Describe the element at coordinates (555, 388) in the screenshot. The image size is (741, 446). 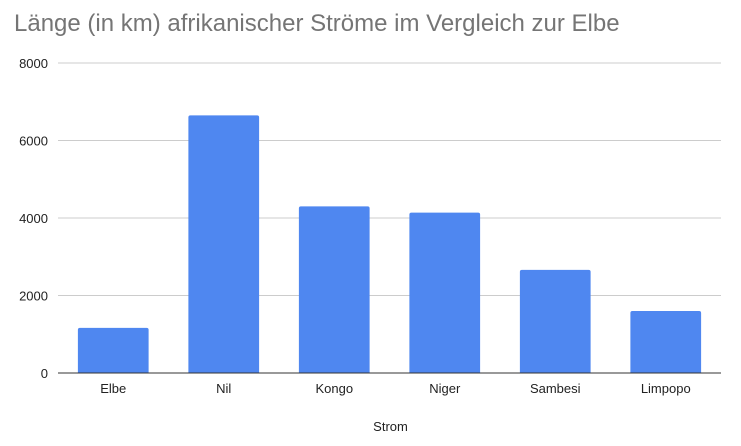
I see `x-tick-label: Sambesi` at that location.